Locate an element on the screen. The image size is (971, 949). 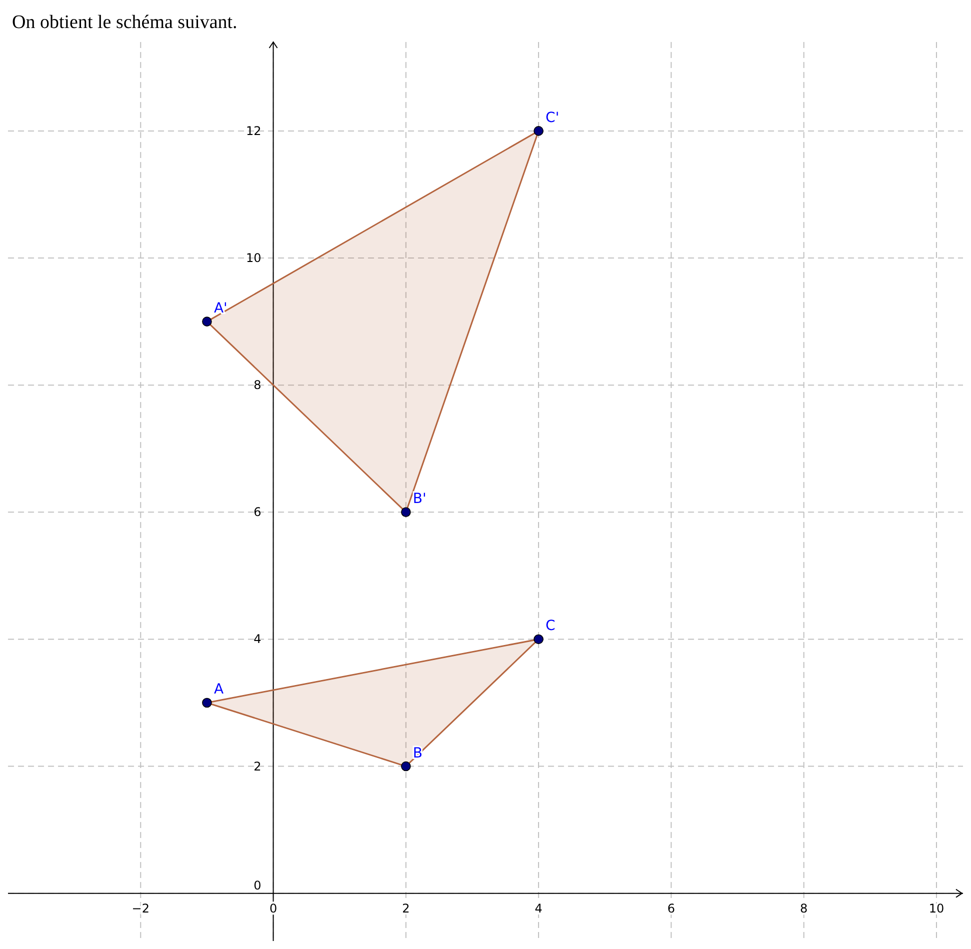
y-tick-label: 4 is located at coordinates (258, 639).